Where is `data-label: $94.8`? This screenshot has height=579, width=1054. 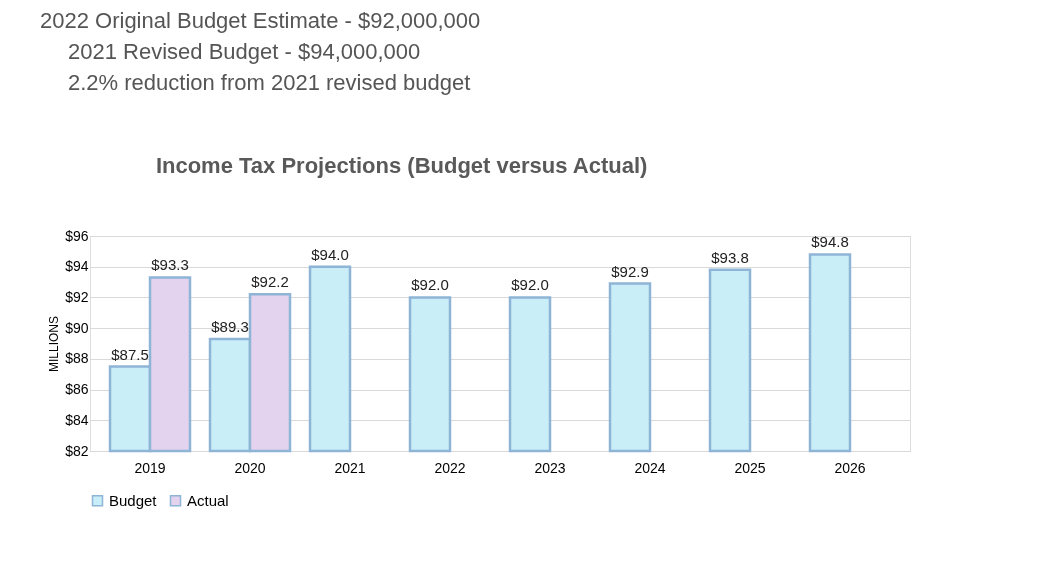
data-label: $94.8 is located at coordinates (830, 242).